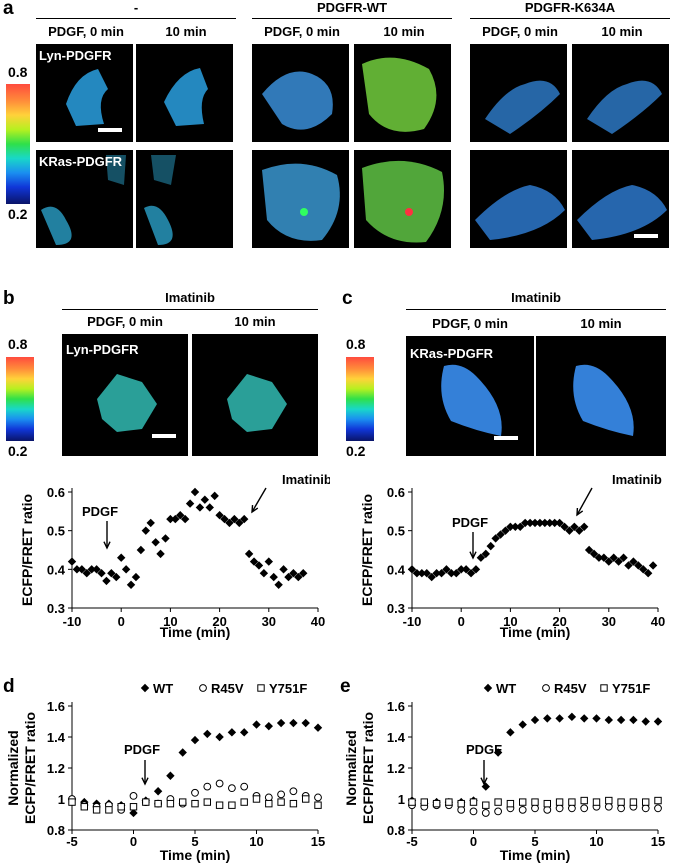  Describe the element at coordinates (506, 688) in the screenshot. I see `legend-label: WT` at that location.